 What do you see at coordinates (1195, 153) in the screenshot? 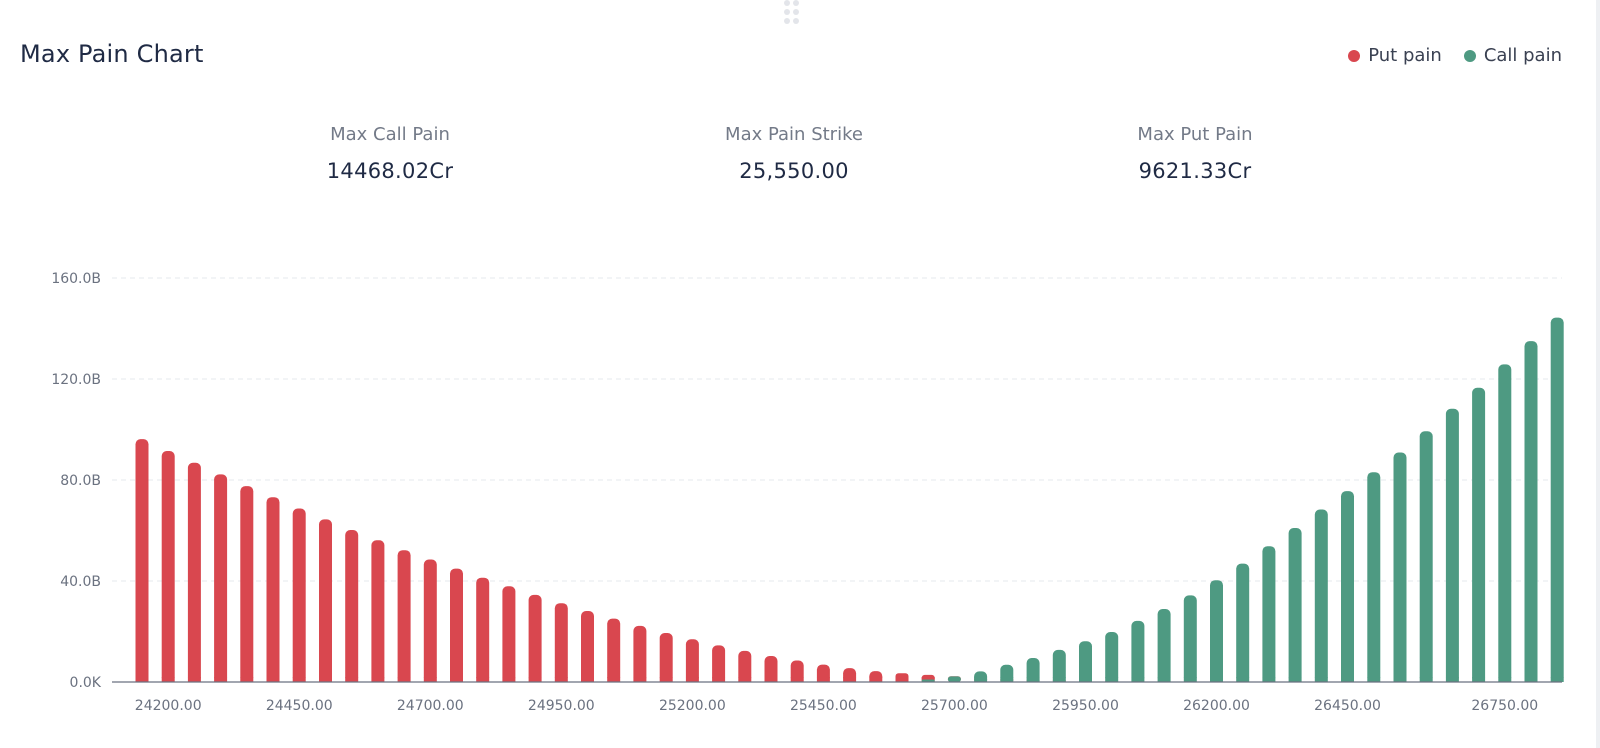
I see `stat-max-put-pain: Max Put Pain 9621.33Cr` at bounding box center [1195, 153].